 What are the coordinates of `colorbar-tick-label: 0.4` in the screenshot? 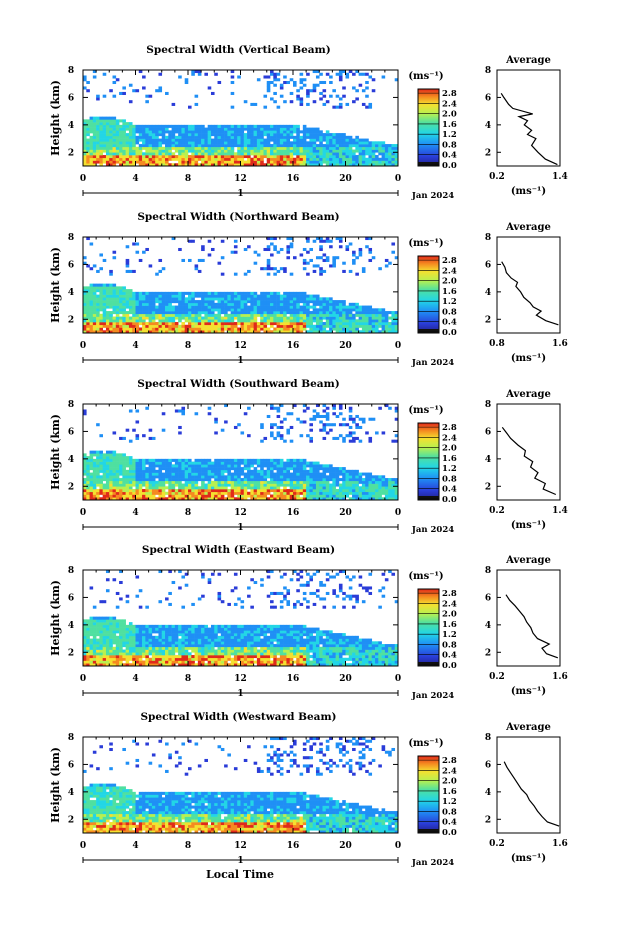 It's located at (449, 490).